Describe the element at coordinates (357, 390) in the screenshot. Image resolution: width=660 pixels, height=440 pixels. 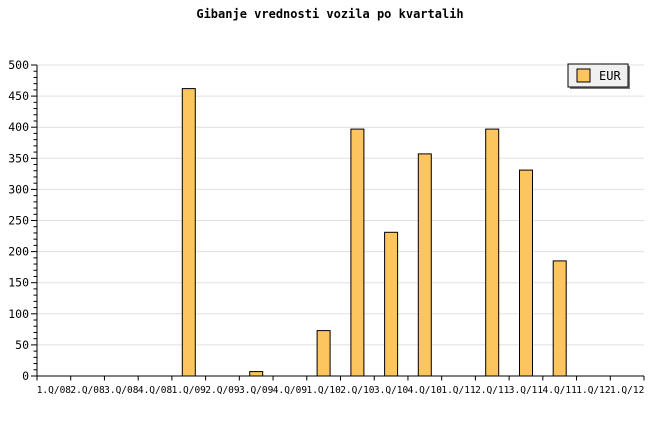
I see `x-tick-label: 2.Q/10` at that location.